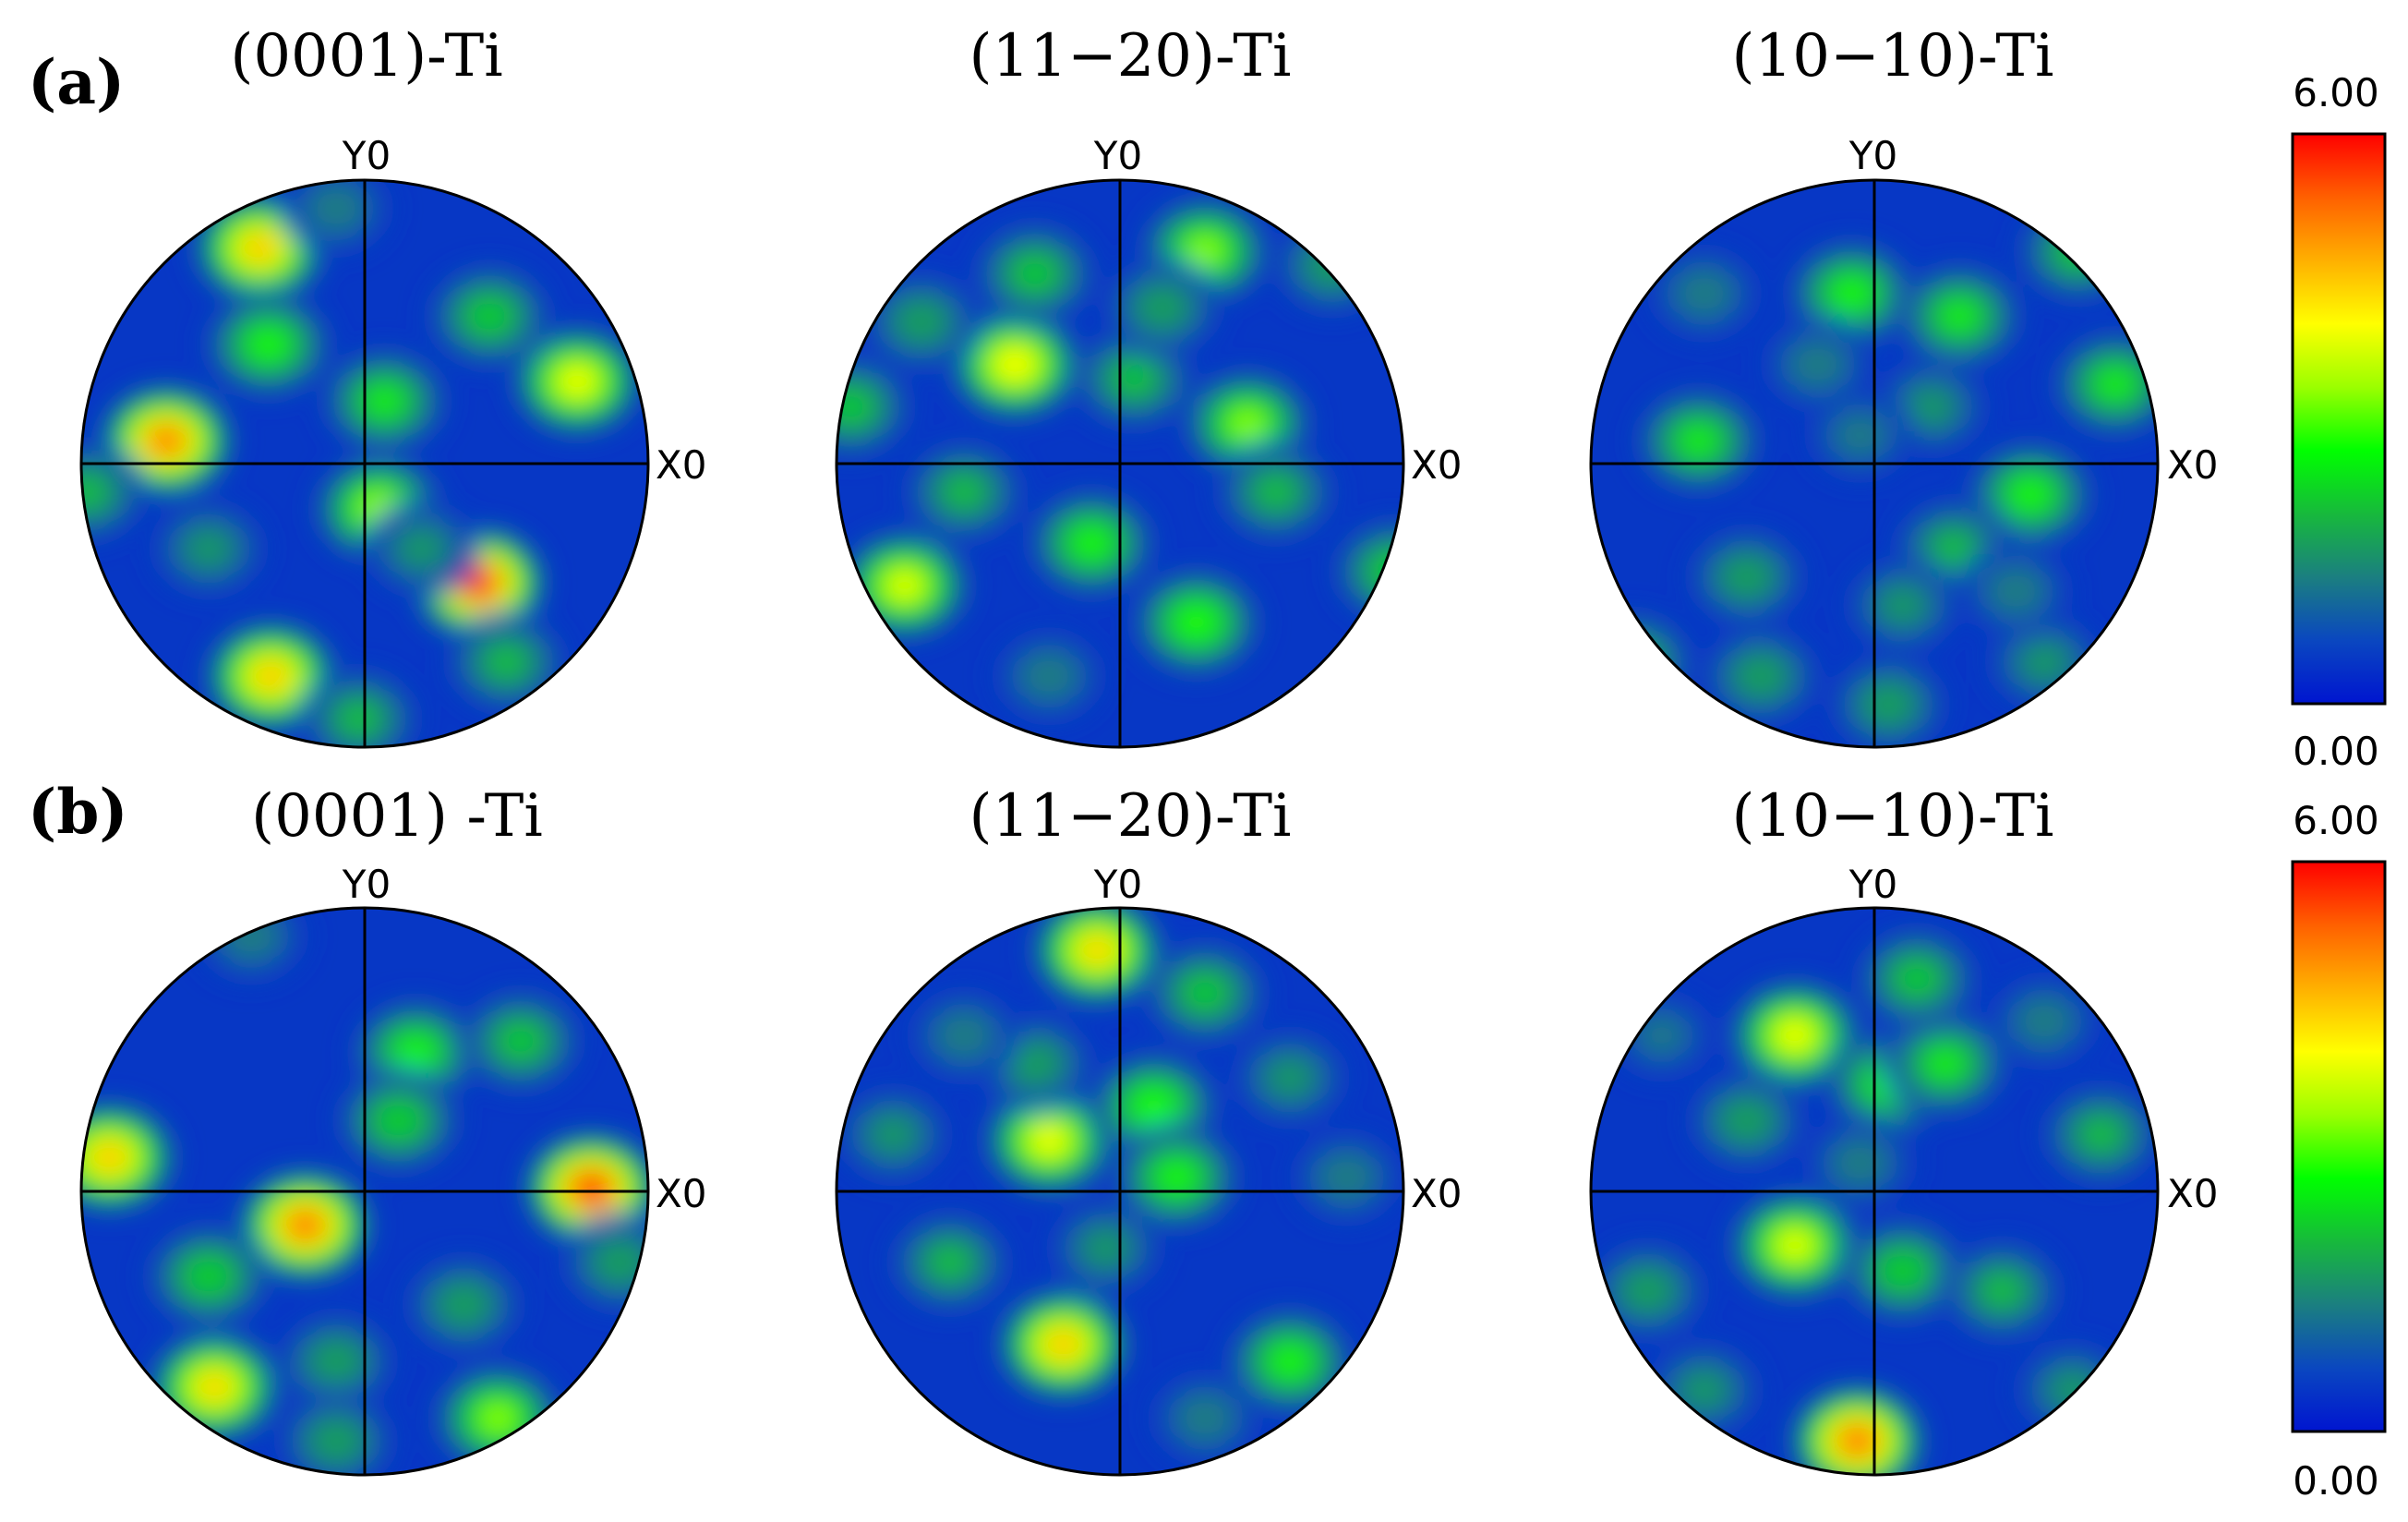 The height and width of the screenshot is (1522, 2408). I want to click on pole-figure-title: (0001)-Ti, so click(366, 56).